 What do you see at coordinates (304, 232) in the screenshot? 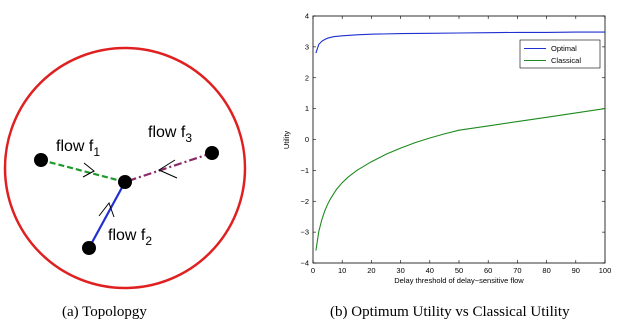
I see `y-tick-label: −3` at bounding box center [304, 232].